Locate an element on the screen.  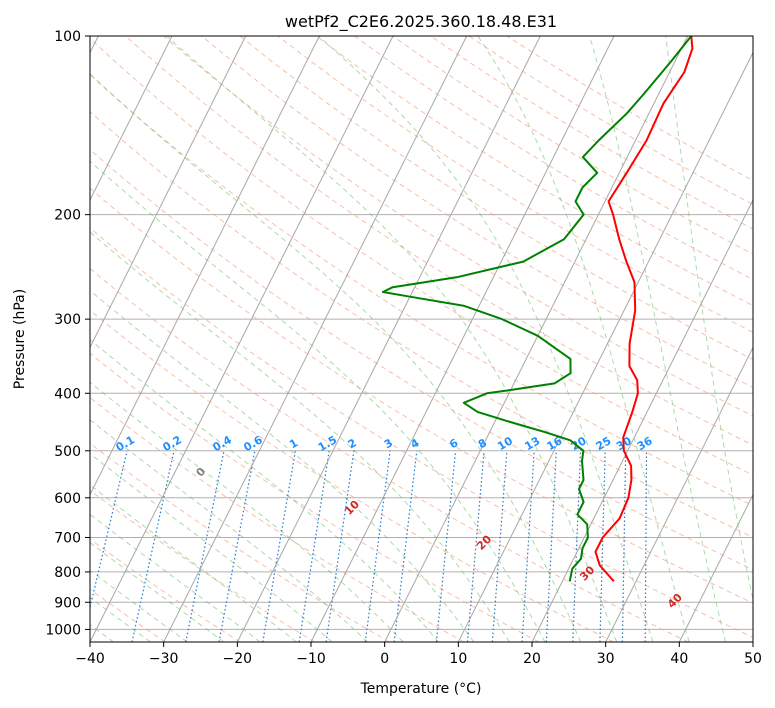
y-axis-label: Pressure (hPa) is located at coordinates (20, 339).